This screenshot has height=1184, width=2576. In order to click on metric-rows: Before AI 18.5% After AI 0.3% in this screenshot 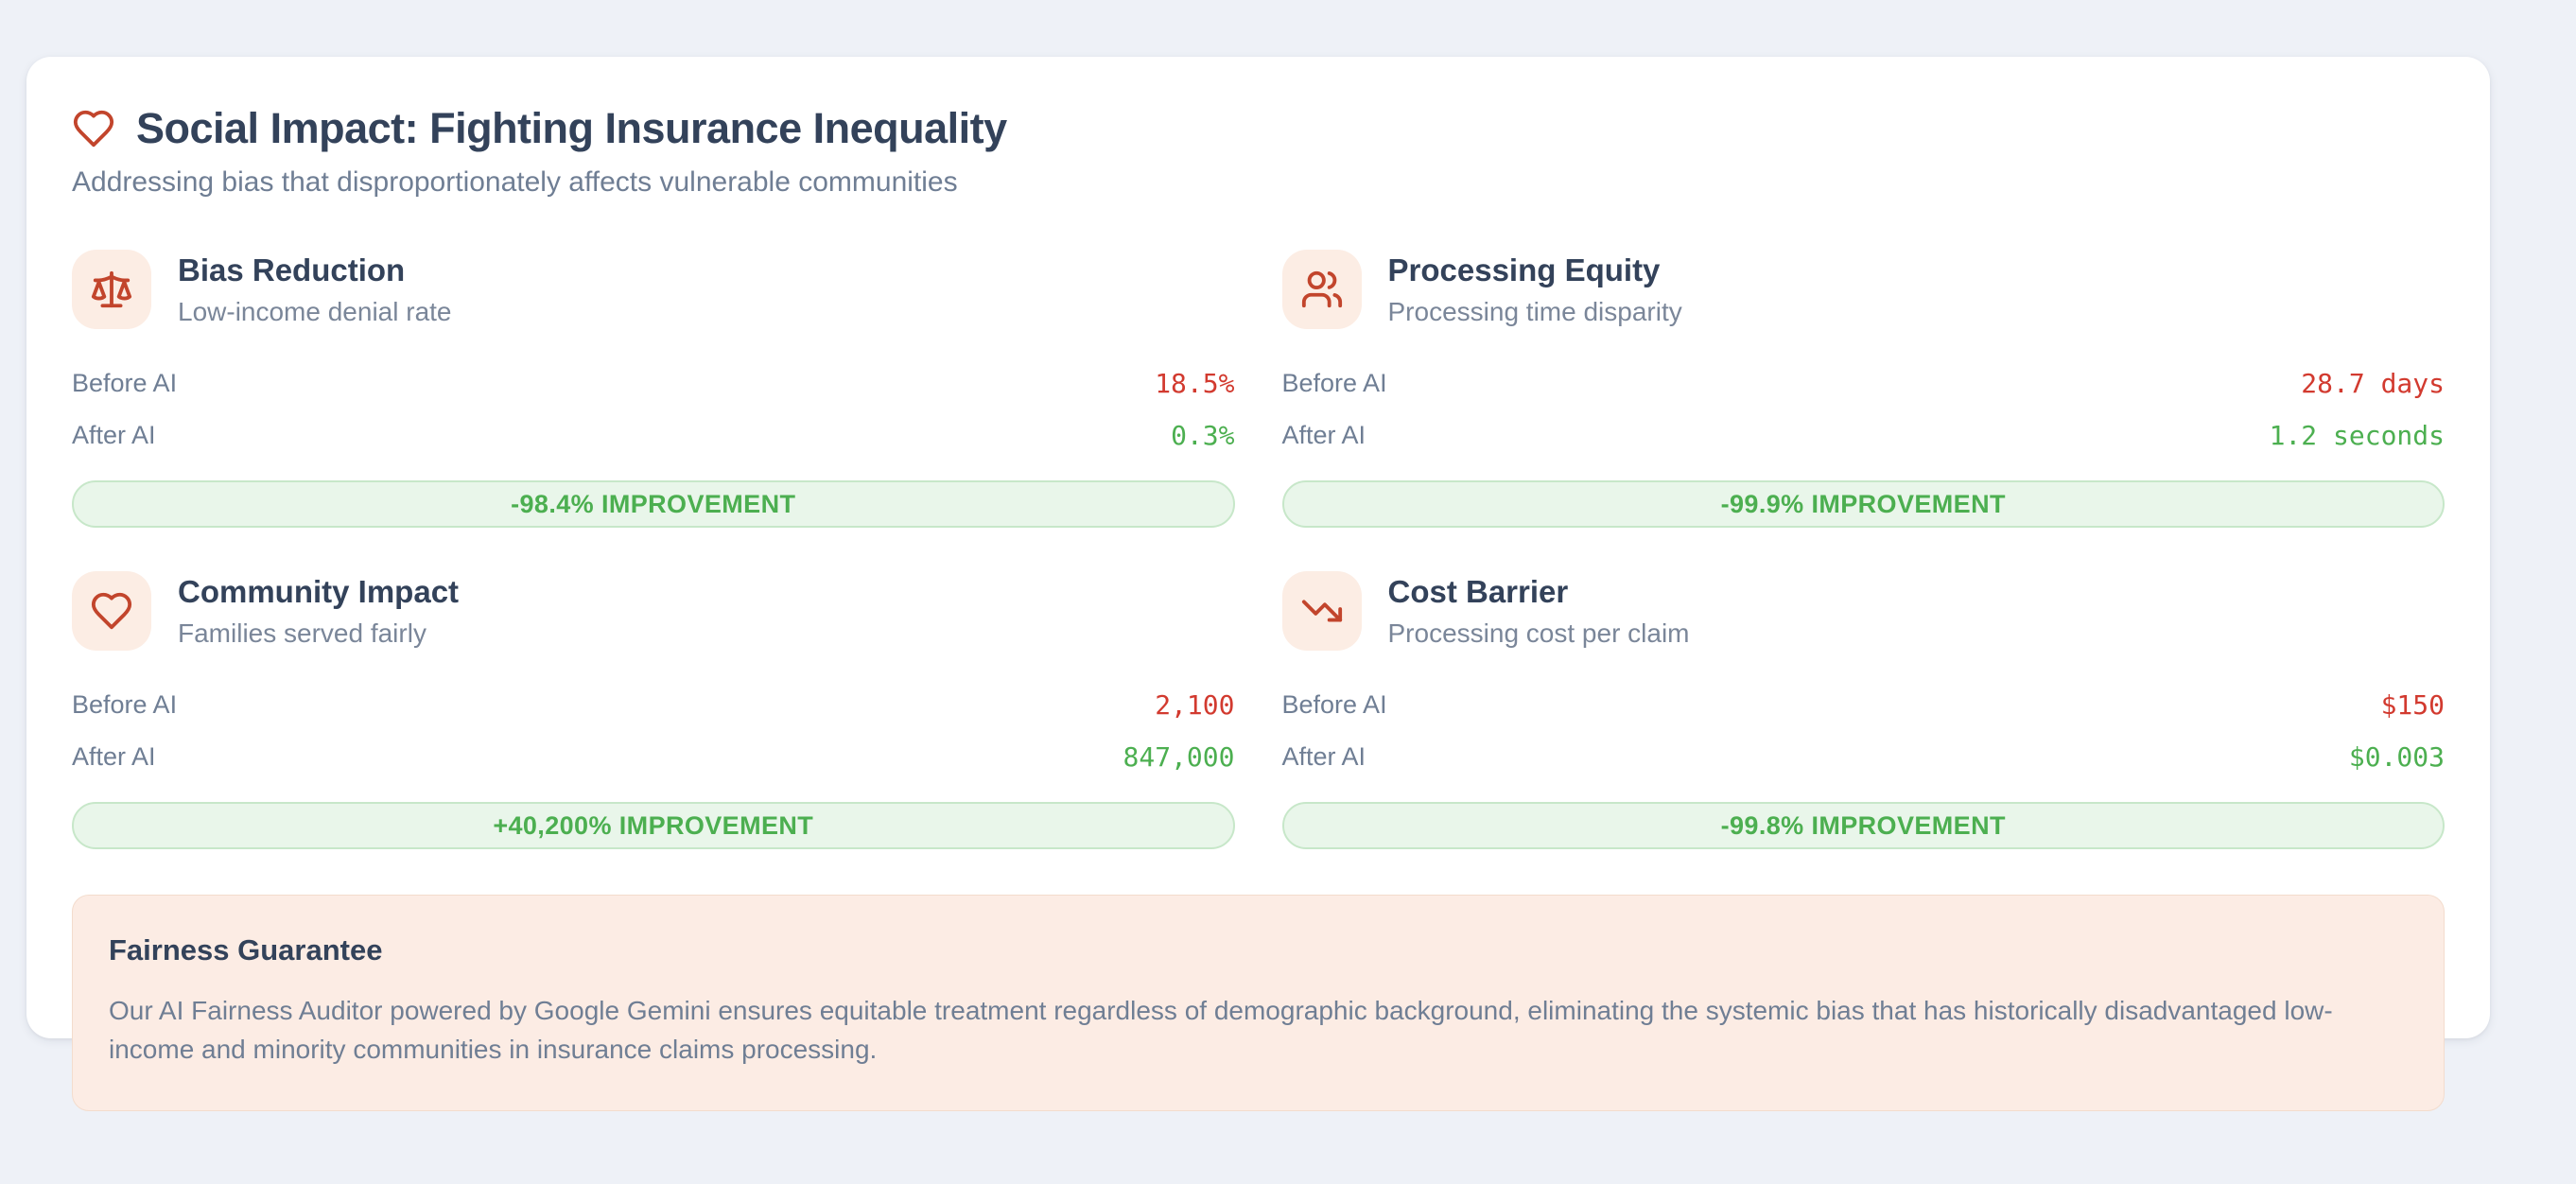, I will do `click(653, 409)`.